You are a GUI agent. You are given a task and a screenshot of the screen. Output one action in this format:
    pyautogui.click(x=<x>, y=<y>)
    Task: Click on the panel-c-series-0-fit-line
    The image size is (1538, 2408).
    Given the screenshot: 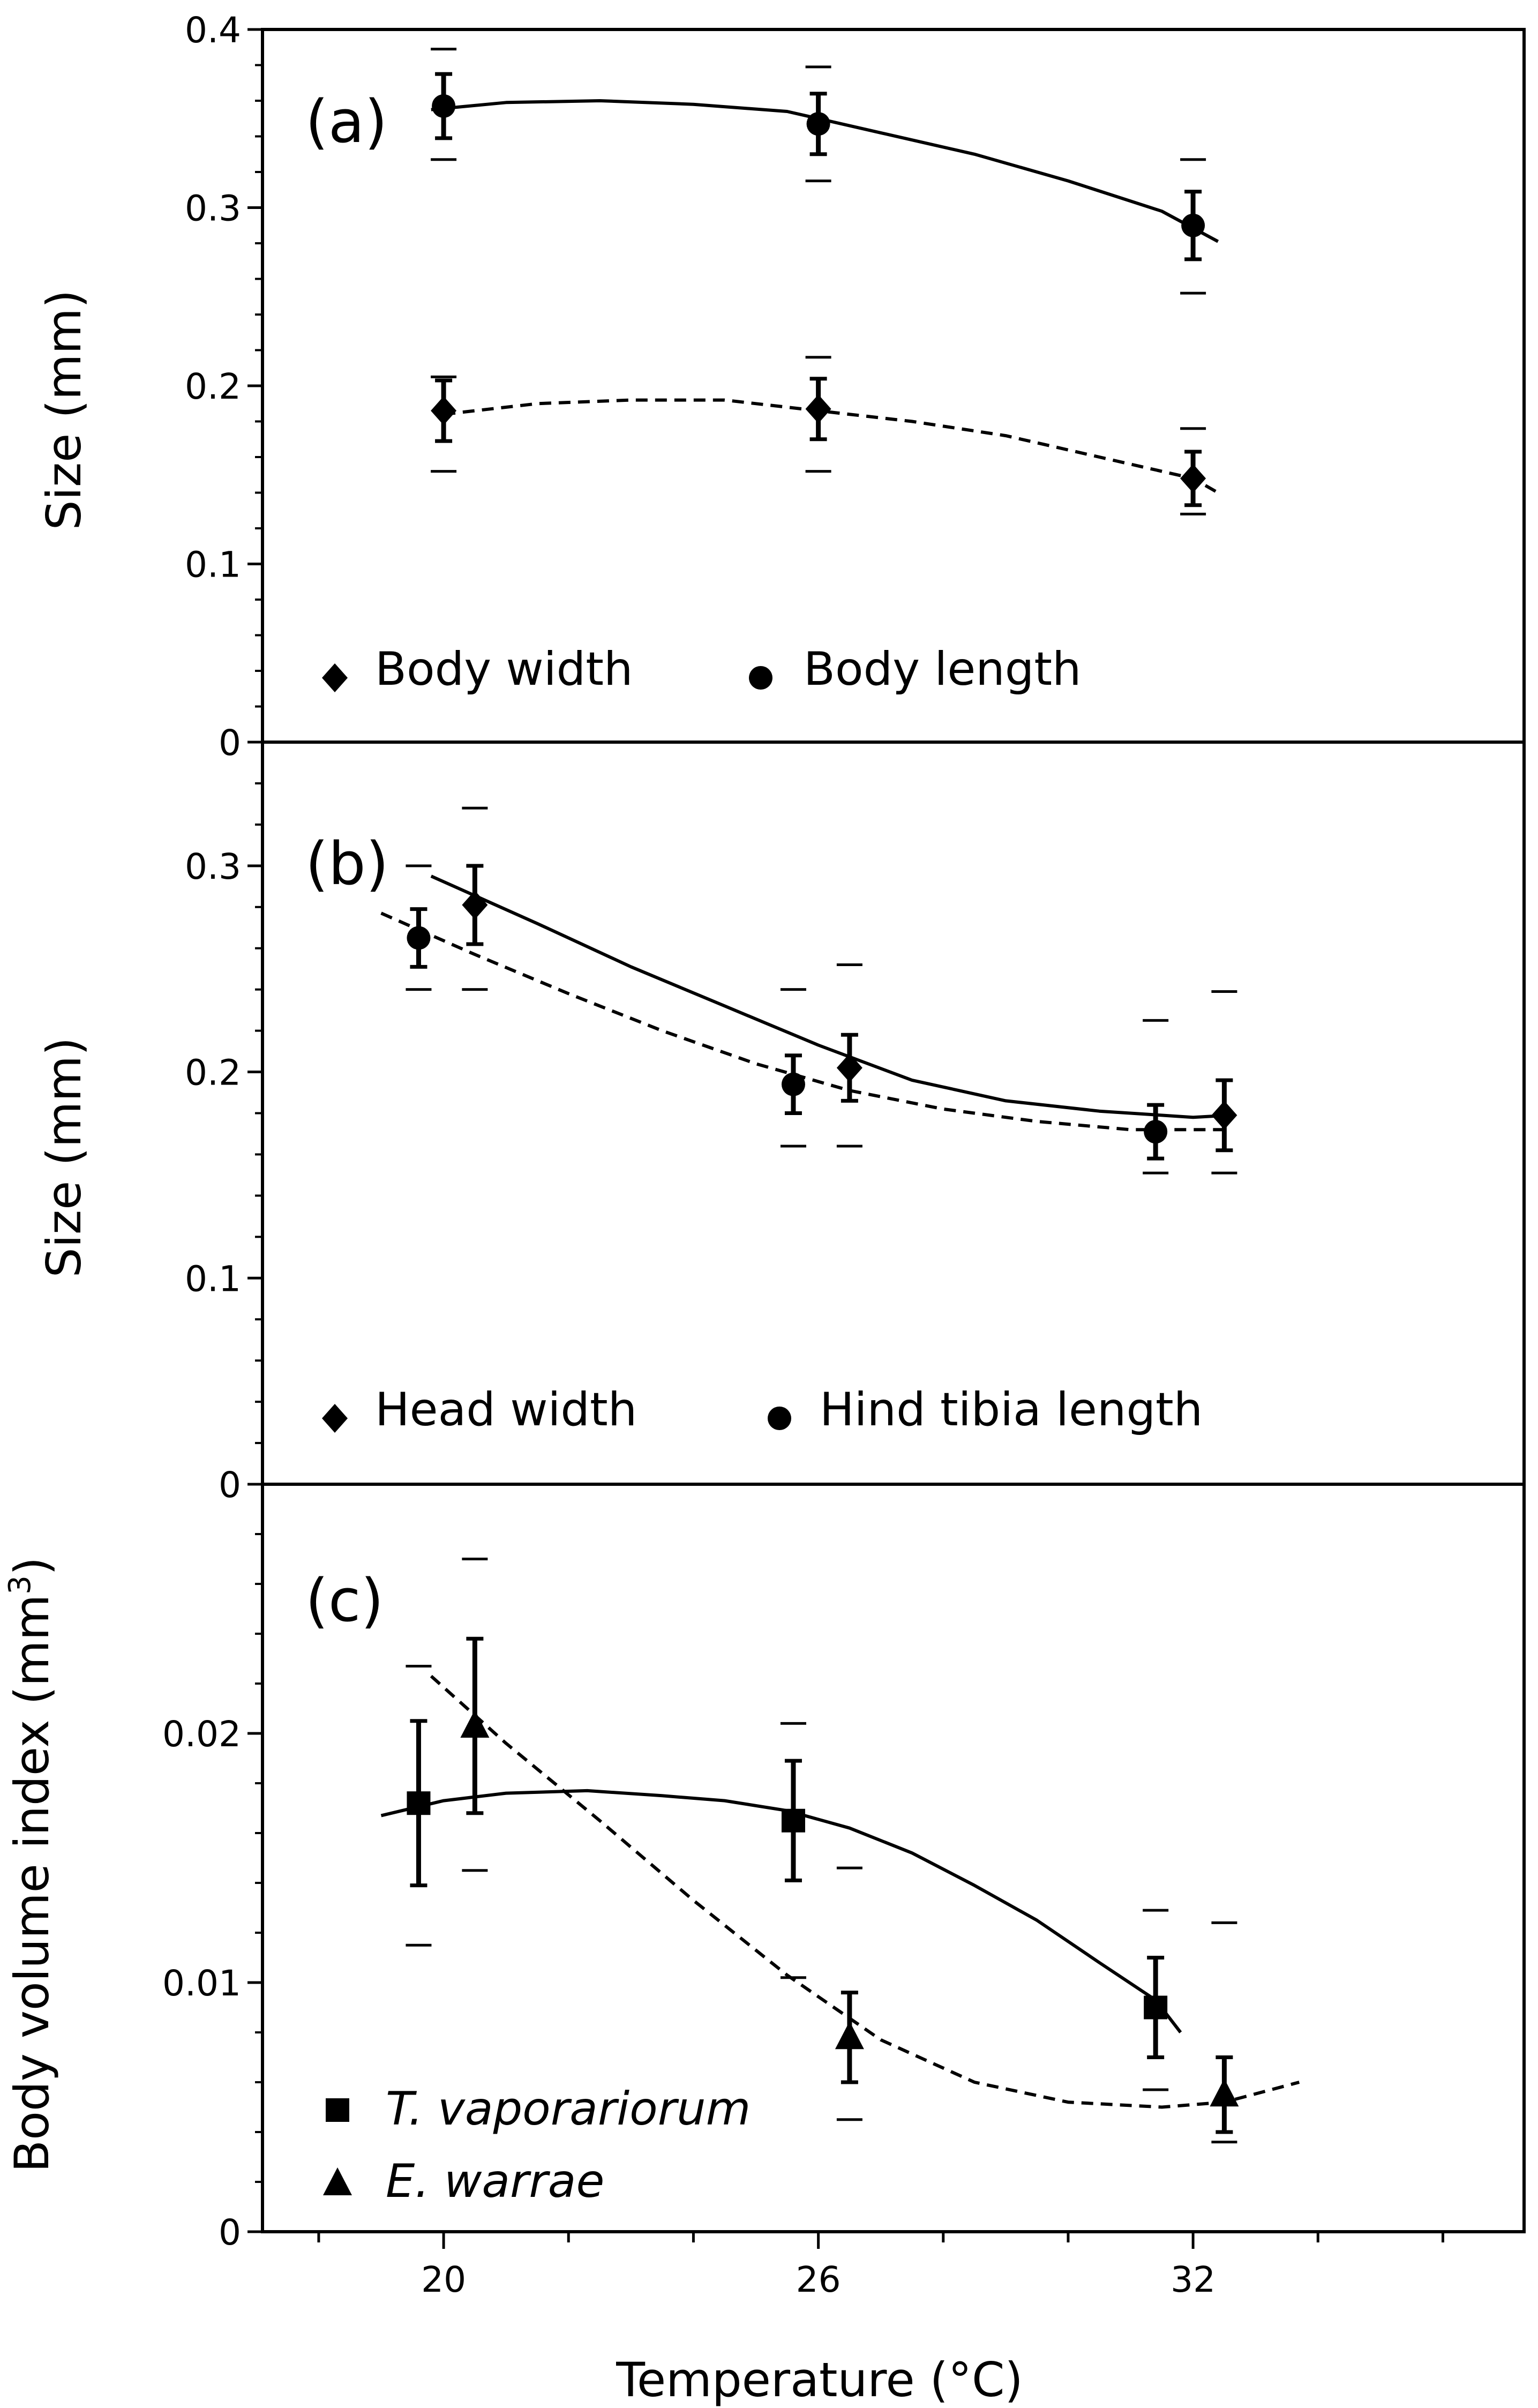 What is the action you would take?
    pyautogui.click(x=781, y=1911)
    